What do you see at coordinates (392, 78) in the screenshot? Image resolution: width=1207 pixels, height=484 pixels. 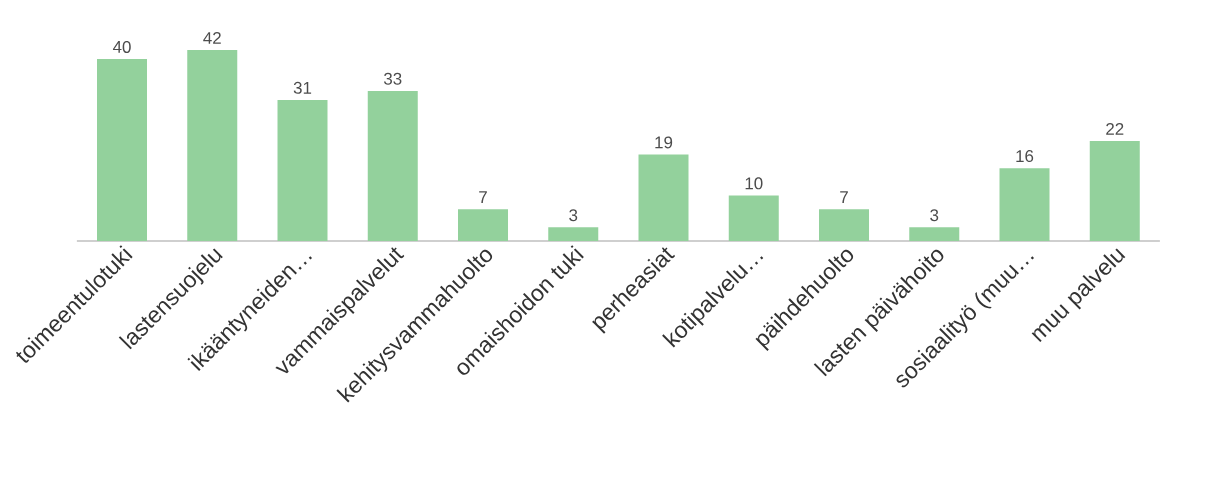 I see `data-label: 33` at bounding box center [392, 78].